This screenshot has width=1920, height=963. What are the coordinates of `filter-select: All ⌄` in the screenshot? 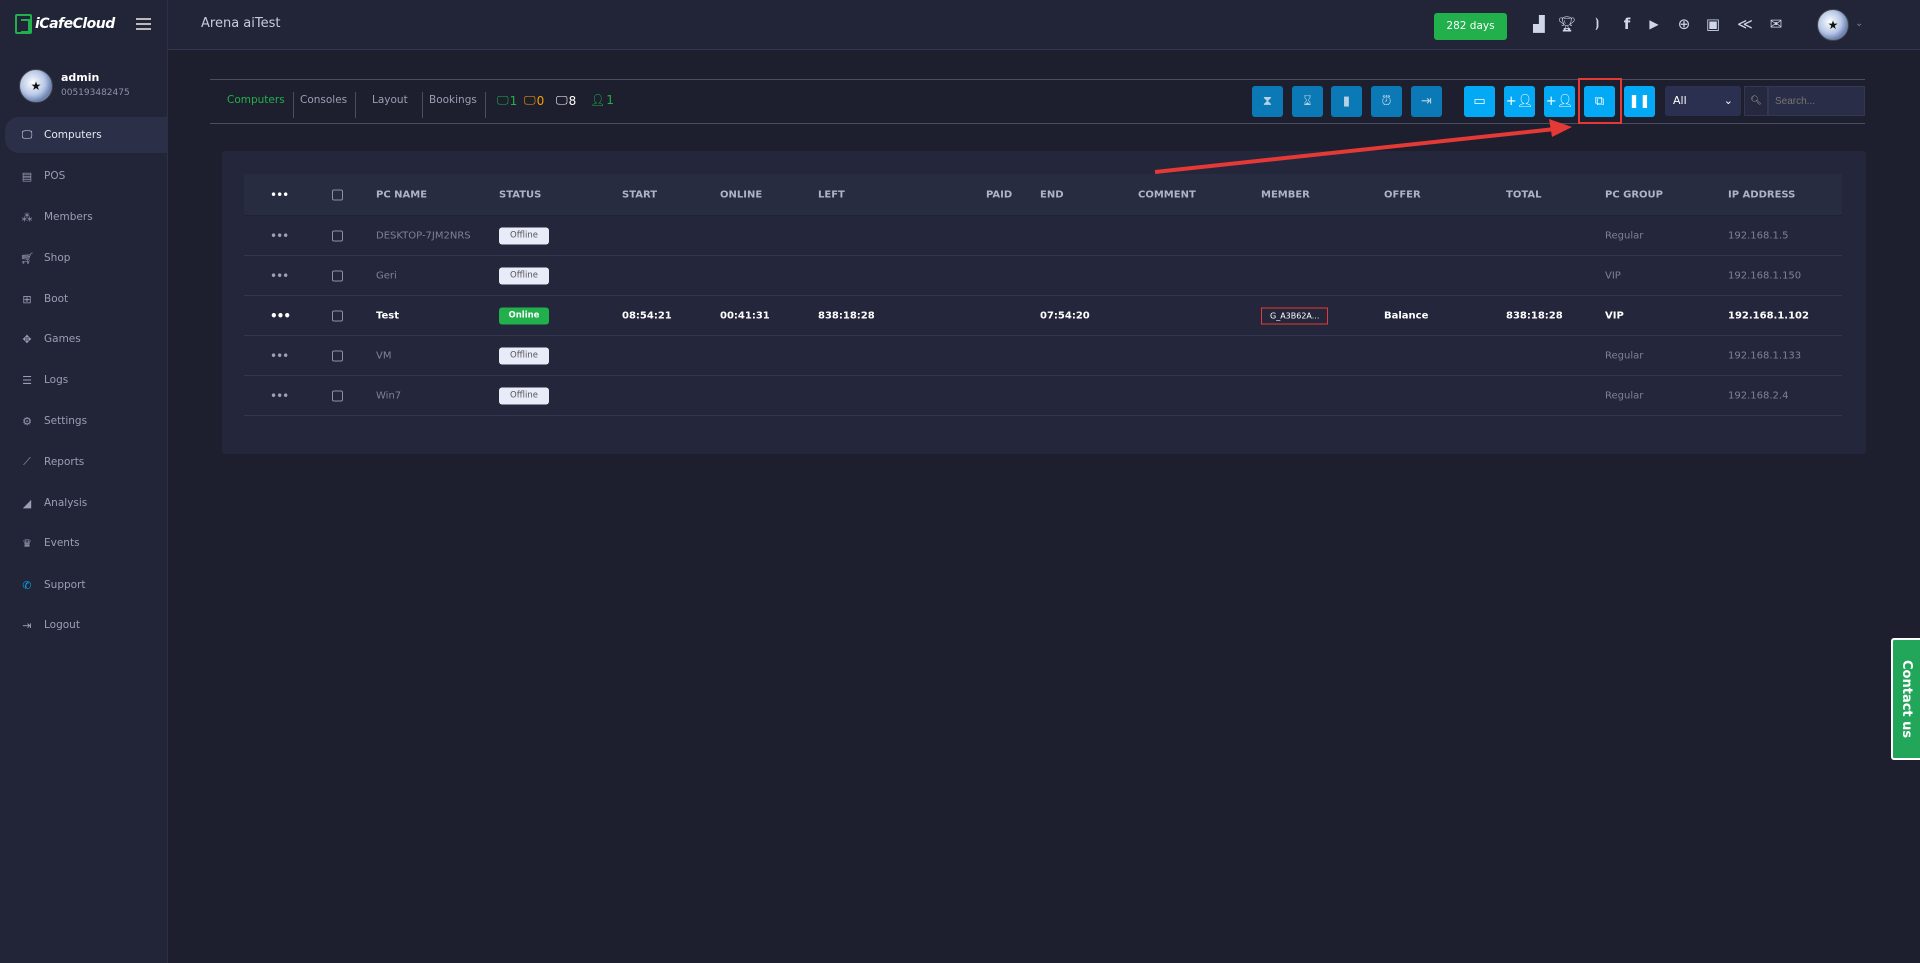 It's located at (1703, 101).